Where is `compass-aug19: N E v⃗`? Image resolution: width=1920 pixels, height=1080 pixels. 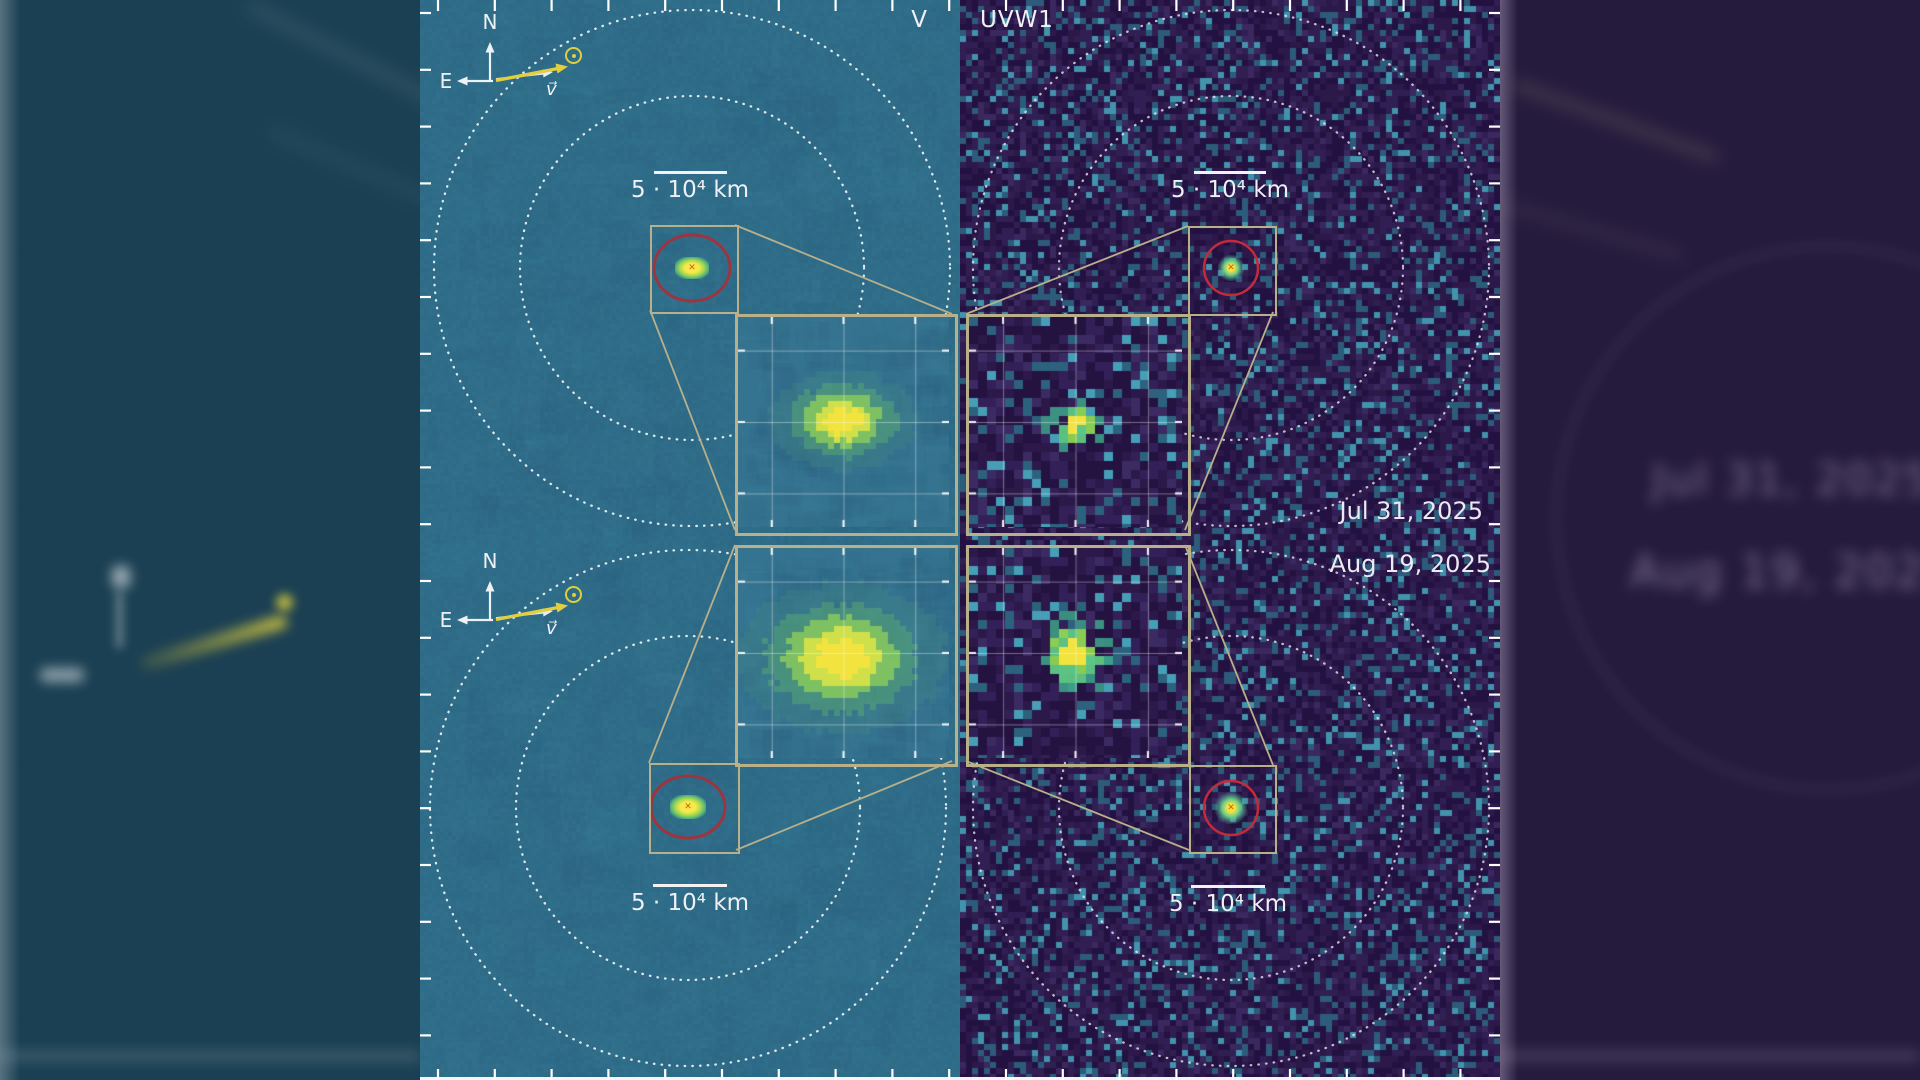
compass-aug19: N E v⃗ is located at coordinates (505, 594).